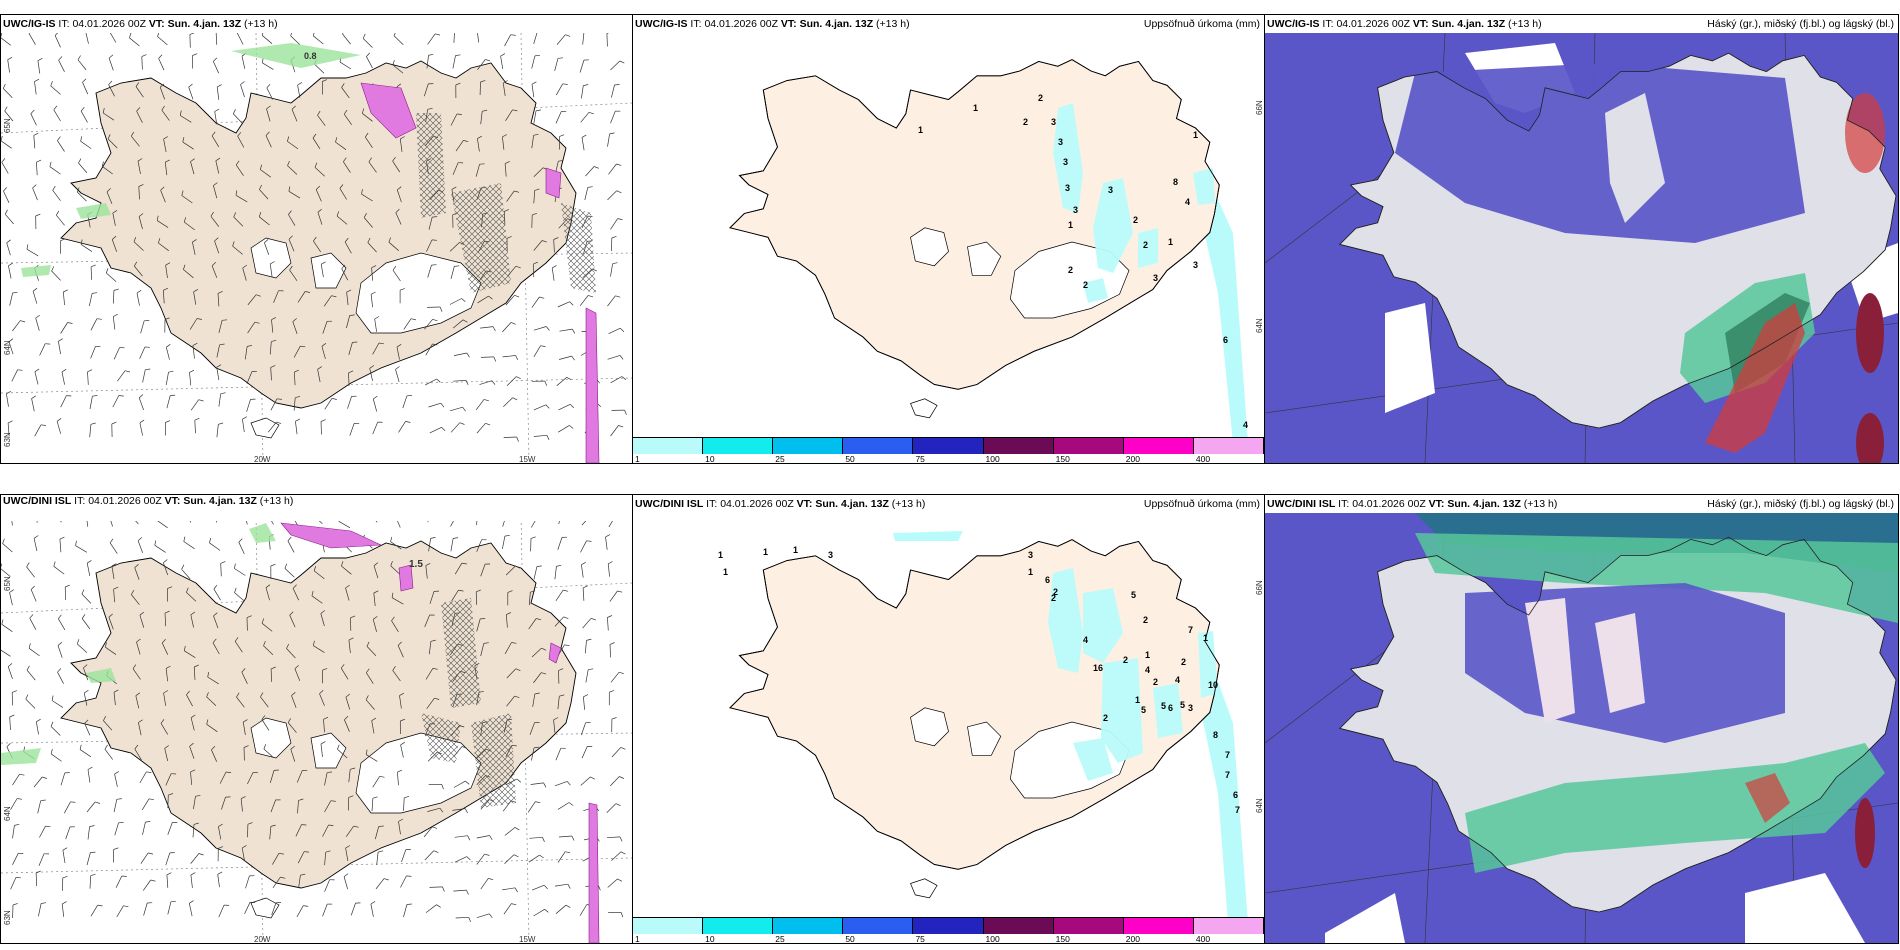 The height and width of the screenshot is (950, 1900). Describe the element at coordinates (804, 504) in the screenshot. I see `vt-label: VT:` at that location.